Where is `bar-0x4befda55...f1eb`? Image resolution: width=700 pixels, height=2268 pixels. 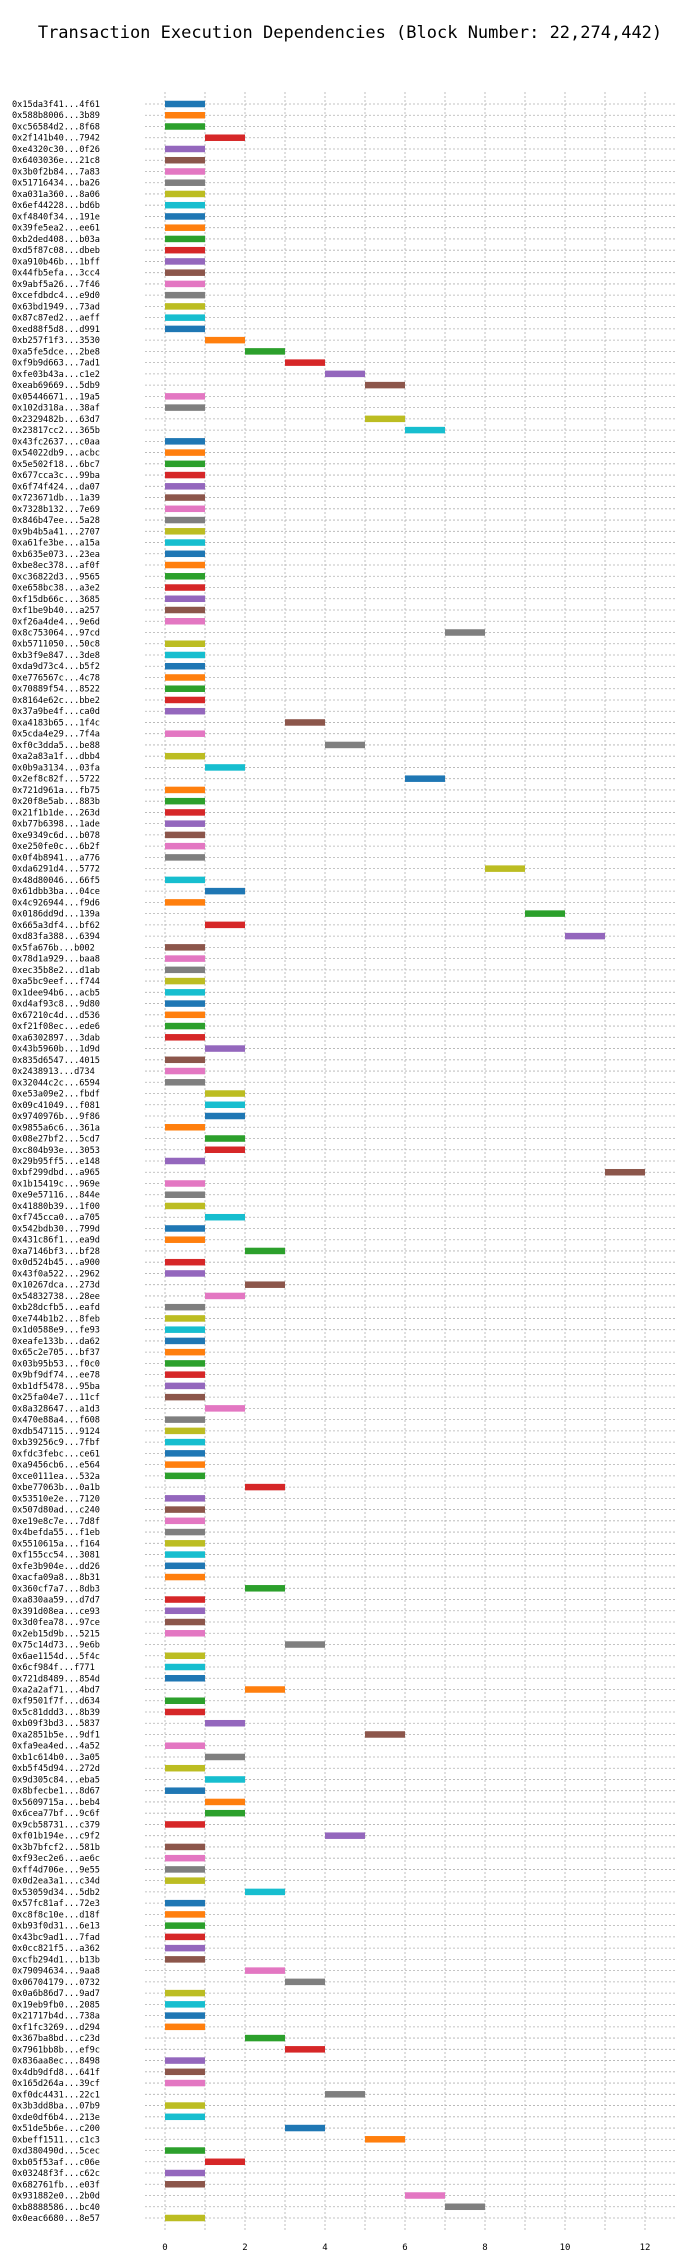 bar-0x4befda55...f1eb is located at coordinates (185, 1532).